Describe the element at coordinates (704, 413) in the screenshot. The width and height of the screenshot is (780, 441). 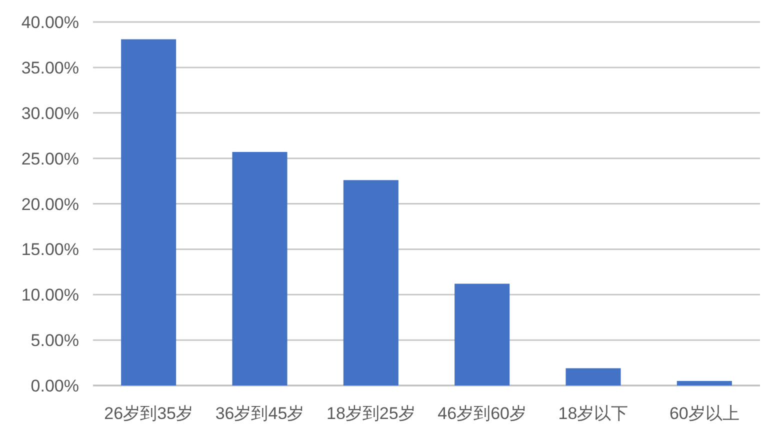
I see `x-tick-label: 60岁以上` at that location.